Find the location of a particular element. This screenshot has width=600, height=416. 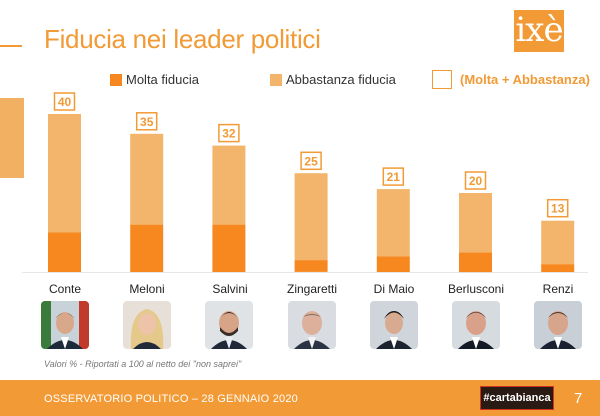

side-accent-tab is located at coordinates (12, 138).